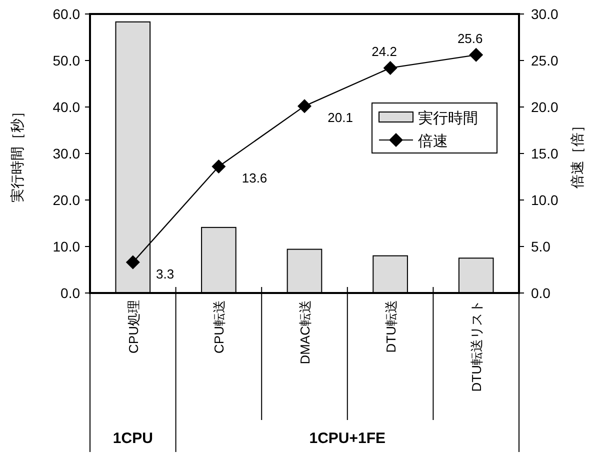 This screenshot has height=454, width=590. Describe the element at coordinates (541, 246) in the screenshot. I see `y2-tick-label: 5.0` at that location.